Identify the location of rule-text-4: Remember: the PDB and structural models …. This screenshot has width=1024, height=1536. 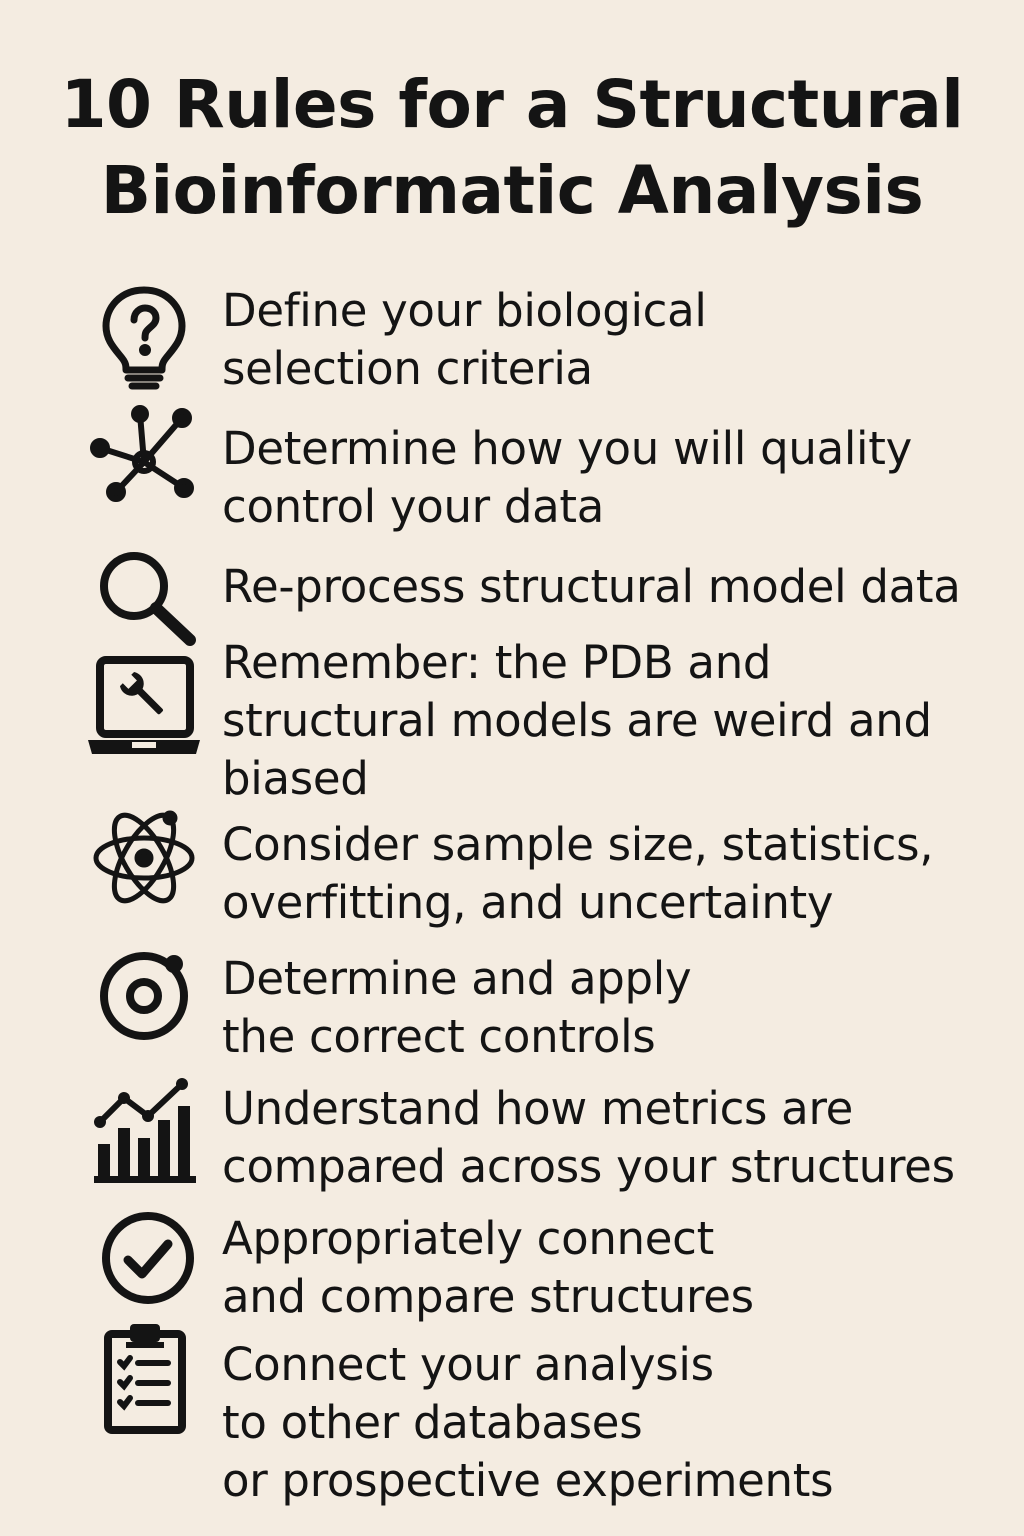
(577, 720).